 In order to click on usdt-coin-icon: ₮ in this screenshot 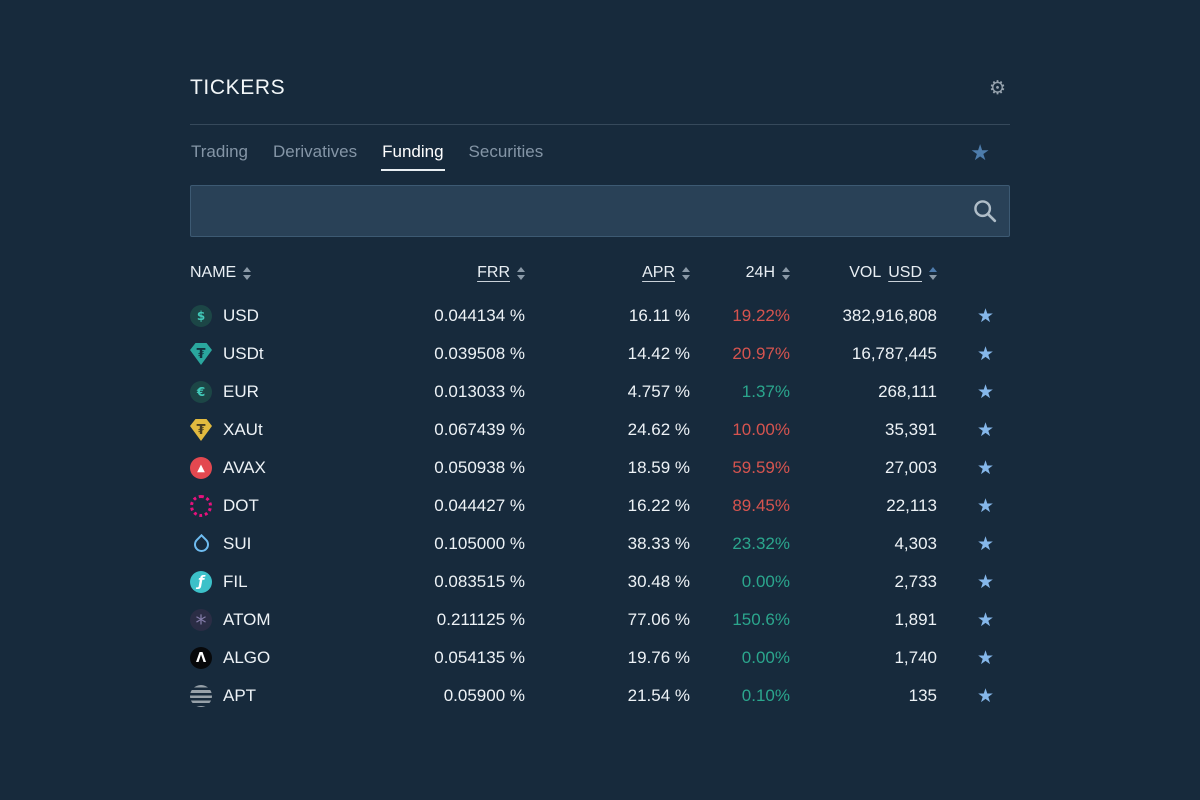, I will do `click(201, 354)`.